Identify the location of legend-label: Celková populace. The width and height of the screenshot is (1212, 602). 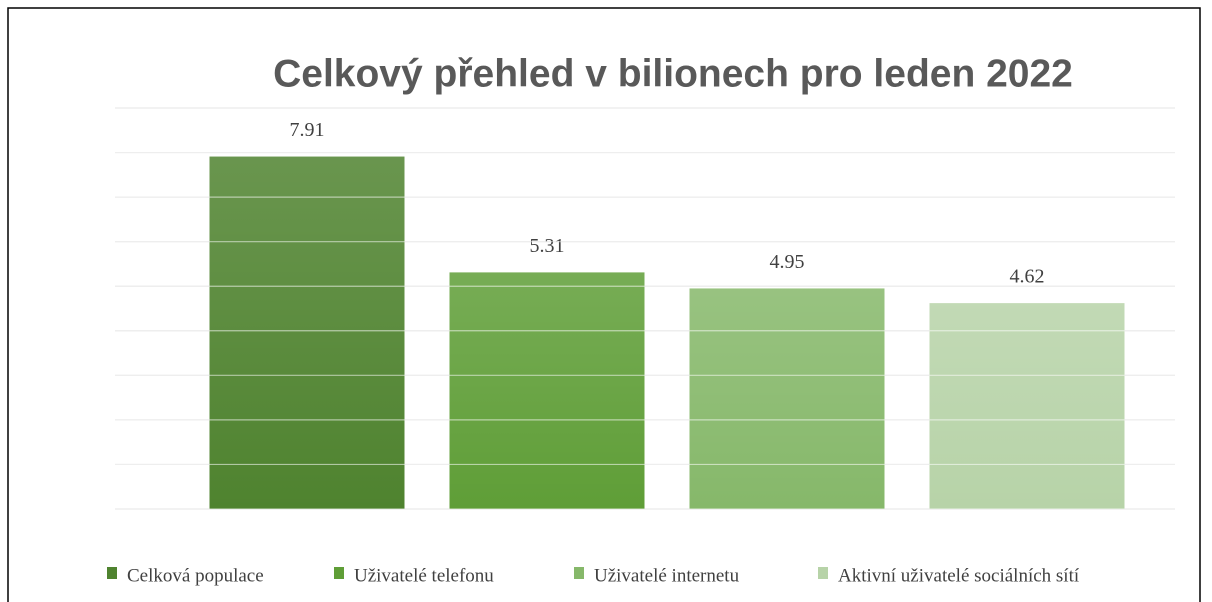
(195, 575).